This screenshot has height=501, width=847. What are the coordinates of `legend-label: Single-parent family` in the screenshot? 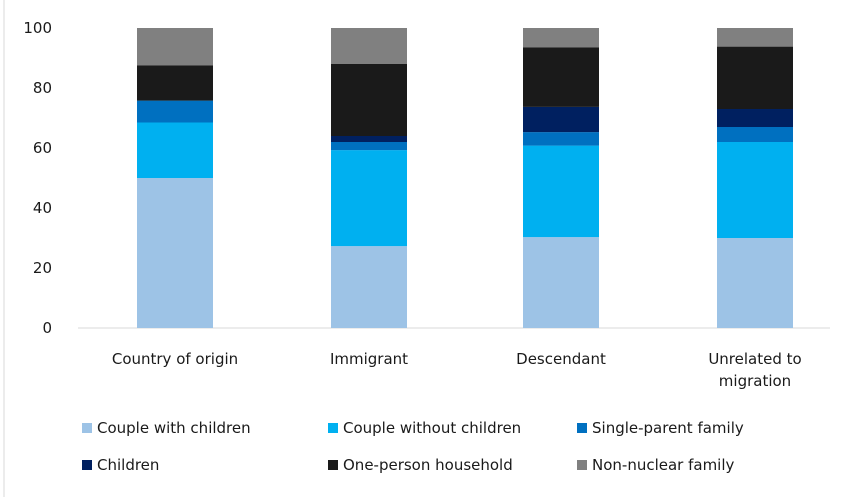 It's located at (668, 428).